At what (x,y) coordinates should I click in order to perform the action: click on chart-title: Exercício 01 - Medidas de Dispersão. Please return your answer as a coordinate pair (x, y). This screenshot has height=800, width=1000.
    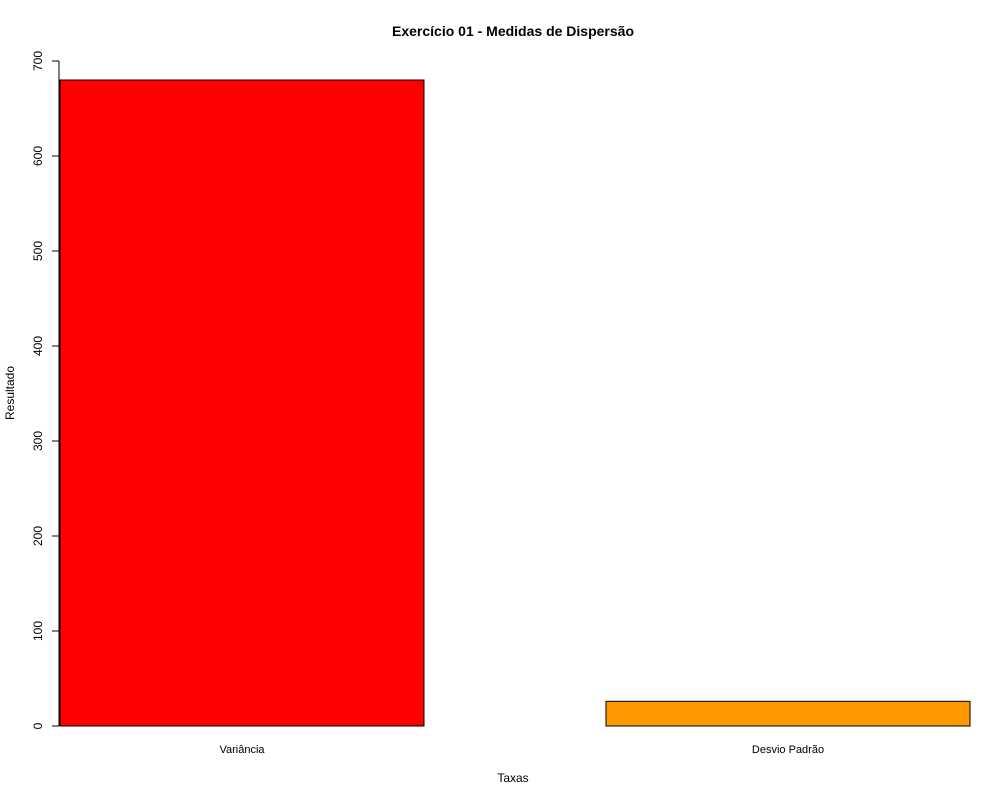
    Looking at the image, I should click on (513, 31).